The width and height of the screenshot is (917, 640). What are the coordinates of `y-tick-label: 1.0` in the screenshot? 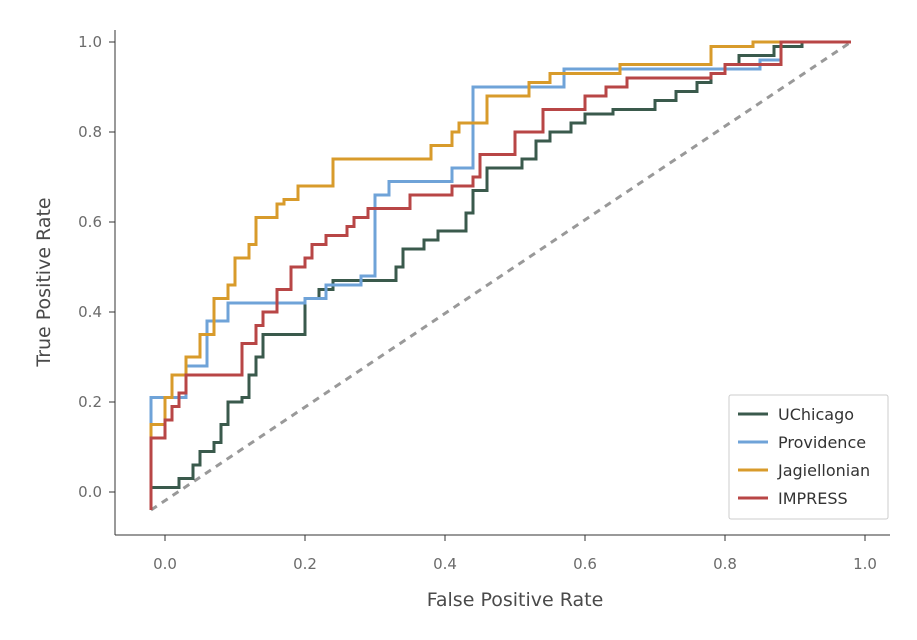 It's located at (90, 42).